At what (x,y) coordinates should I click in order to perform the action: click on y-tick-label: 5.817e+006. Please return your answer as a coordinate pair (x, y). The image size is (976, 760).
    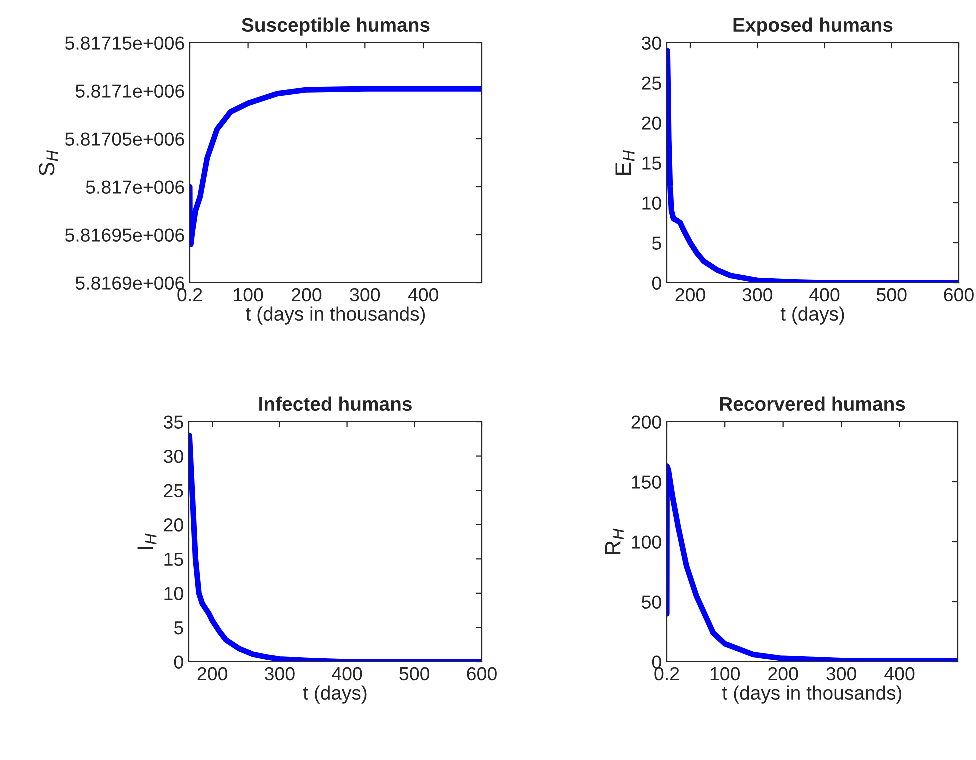
    Looking at the image, I should click on (135, 187).